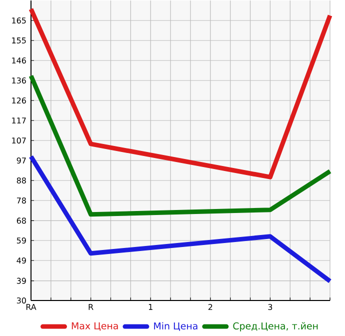 The height and width of the screenshot is (336, 345). I want to click on legend-label: Max Цена, so click(95, 326).